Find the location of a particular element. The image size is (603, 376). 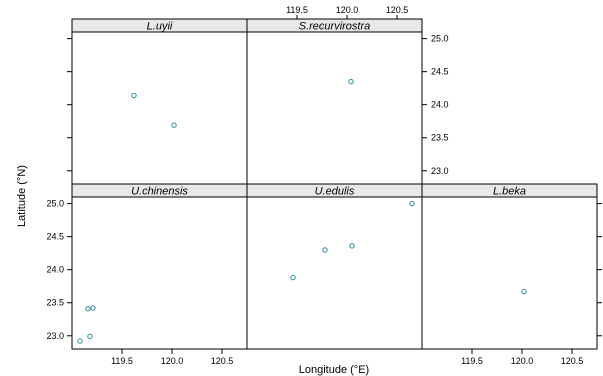

x-axis-title: Longitude (°E) is located at coordinates (334, 370).